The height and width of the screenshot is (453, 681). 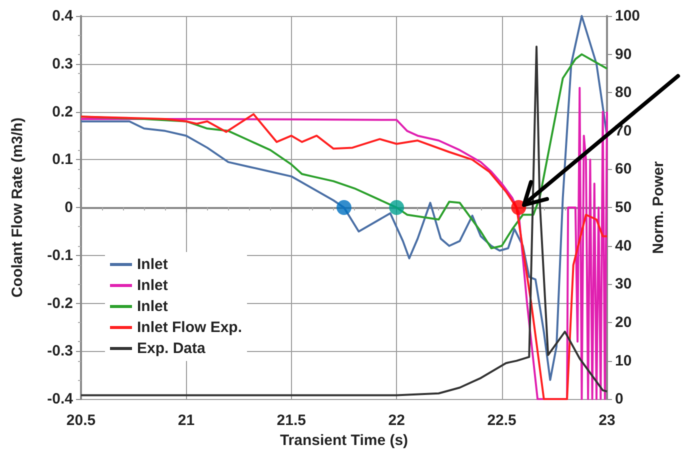 I want to click on y2-tick-label: 20, so click(x=623, y=322).